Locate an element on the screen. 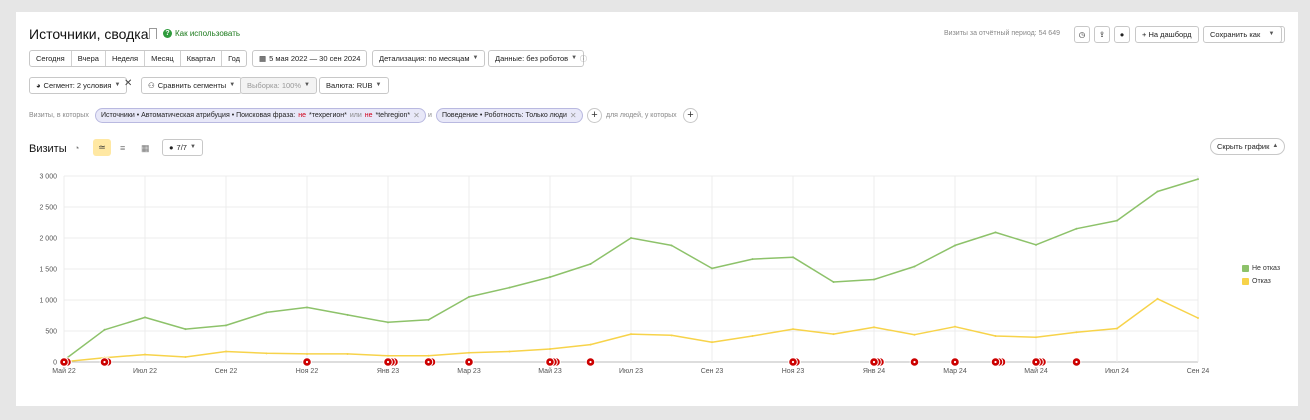 Image resolution: width=1310 pixels, height=420 pixels. period-year: Год is located at coordinates (234, 58).